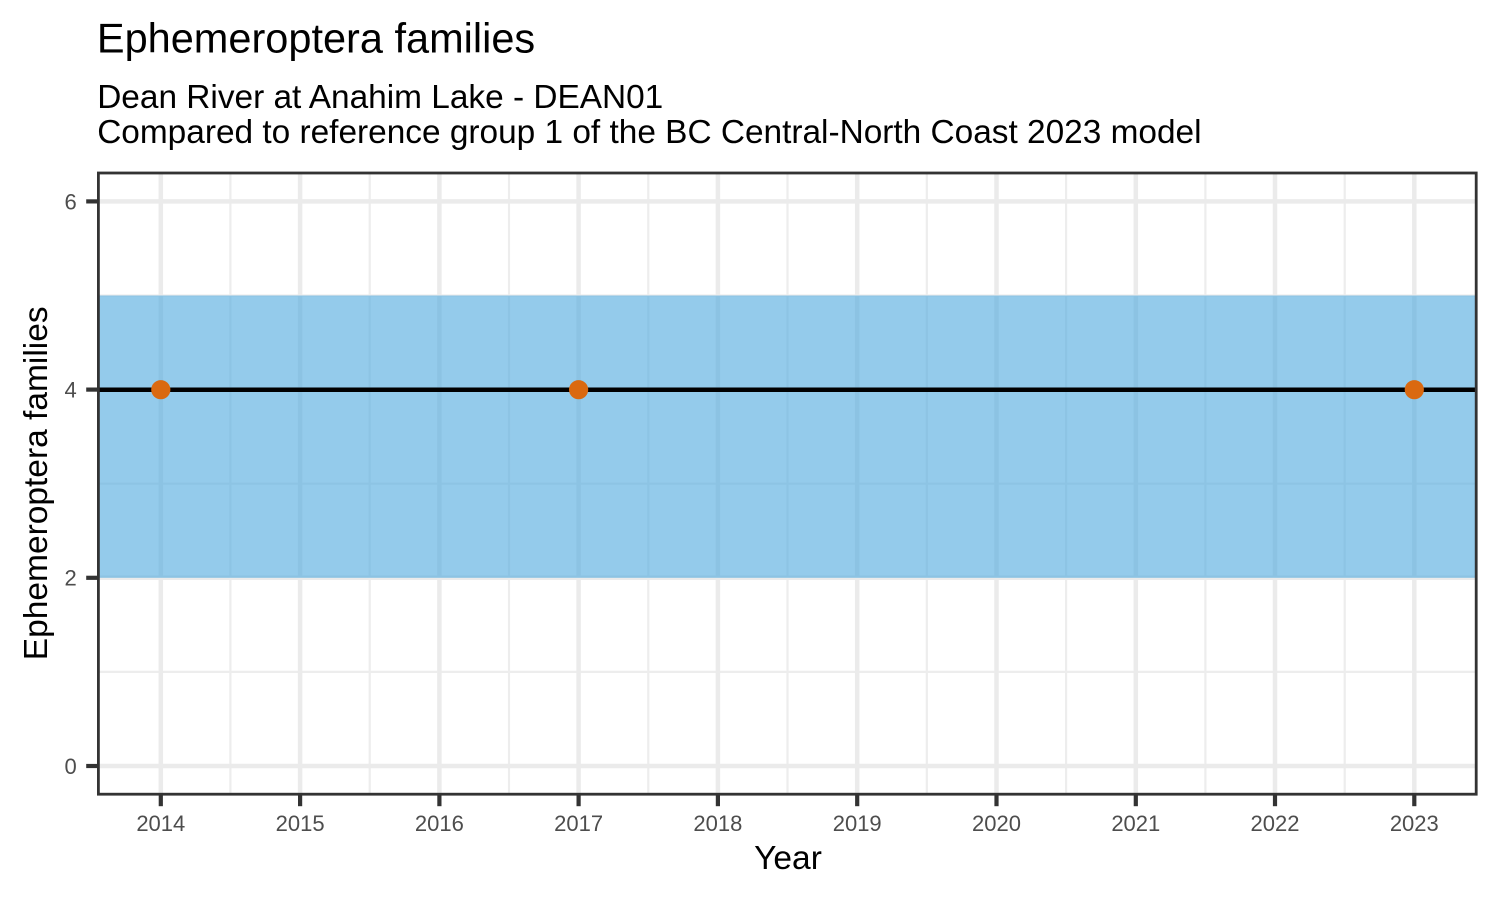 The width and height of the screenshot is (1500, 900). Describe the element at coordinates (160, 823) in the screenshot. I see `svg-text: 2014` at that location.